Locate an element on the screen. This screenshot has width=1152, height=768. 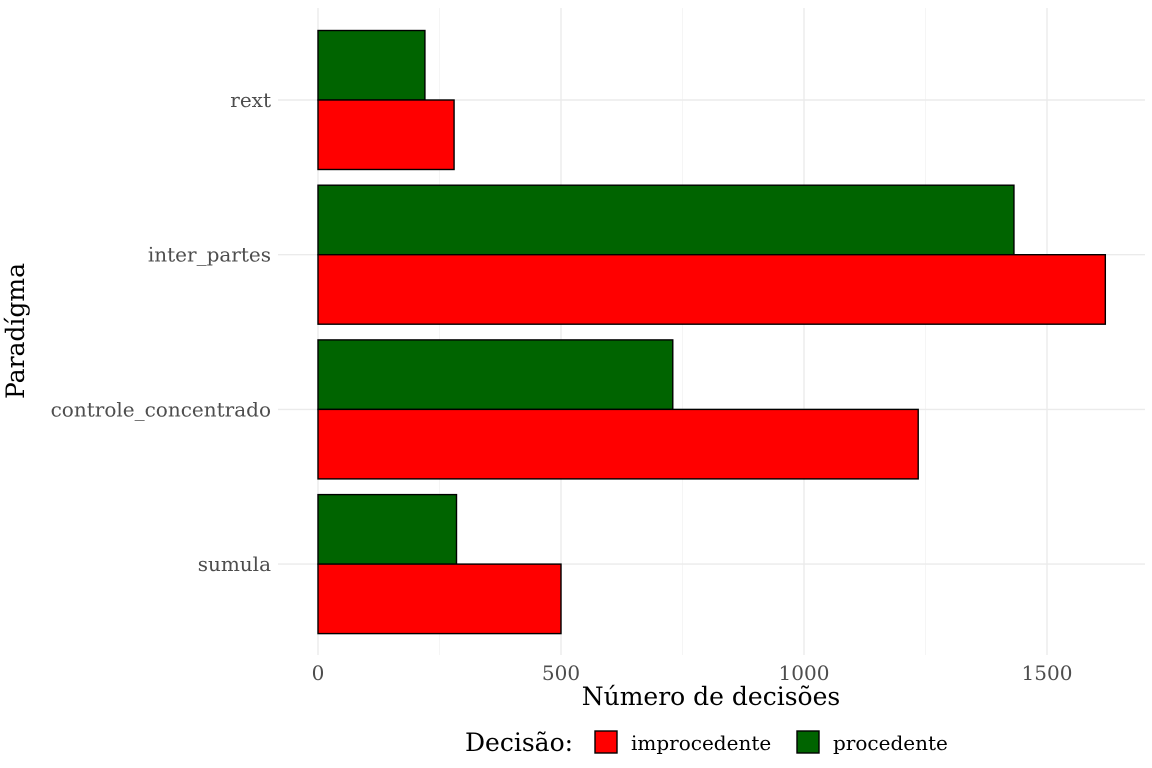
legend-title: Decisão: is located at coordinates (519, 742).